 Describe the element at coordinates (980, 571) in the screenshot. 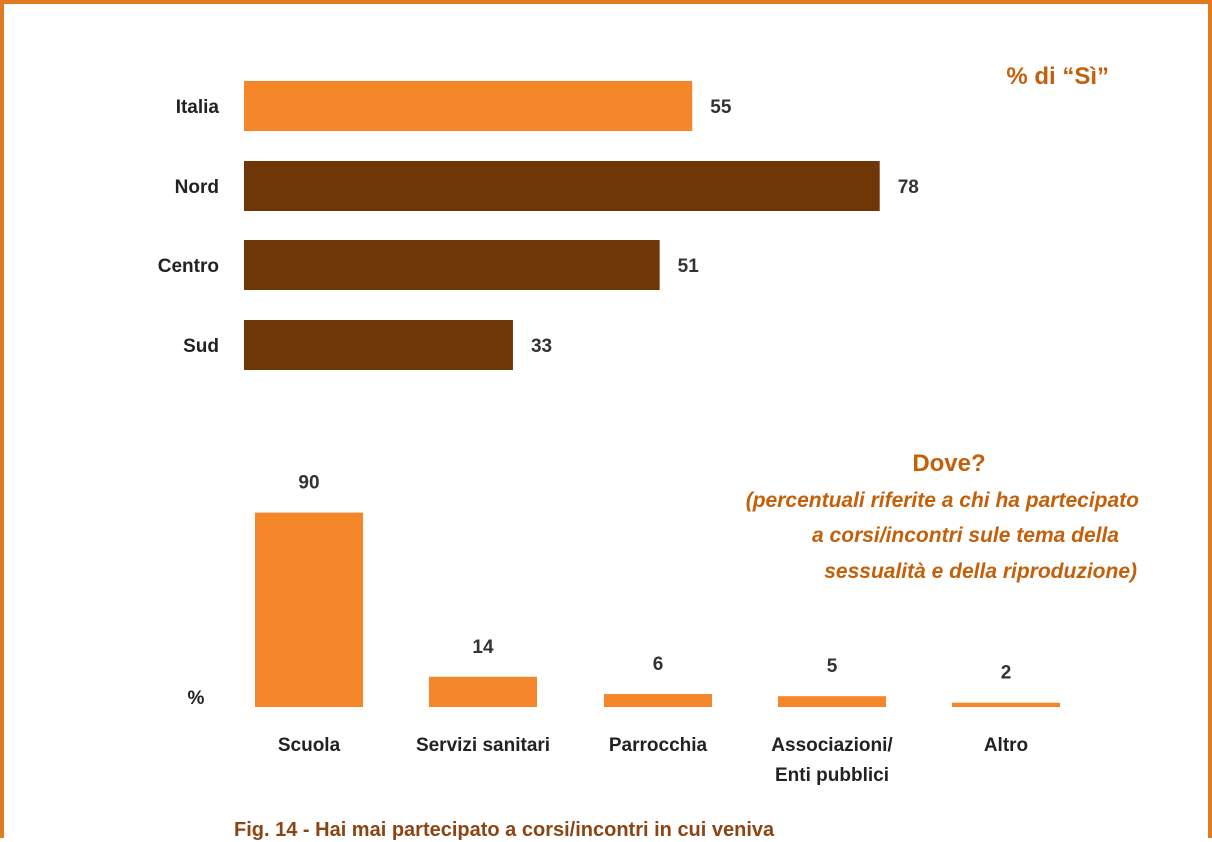

I see `chart-subtitle-line: sessualità e della riproduzione)` at that location.